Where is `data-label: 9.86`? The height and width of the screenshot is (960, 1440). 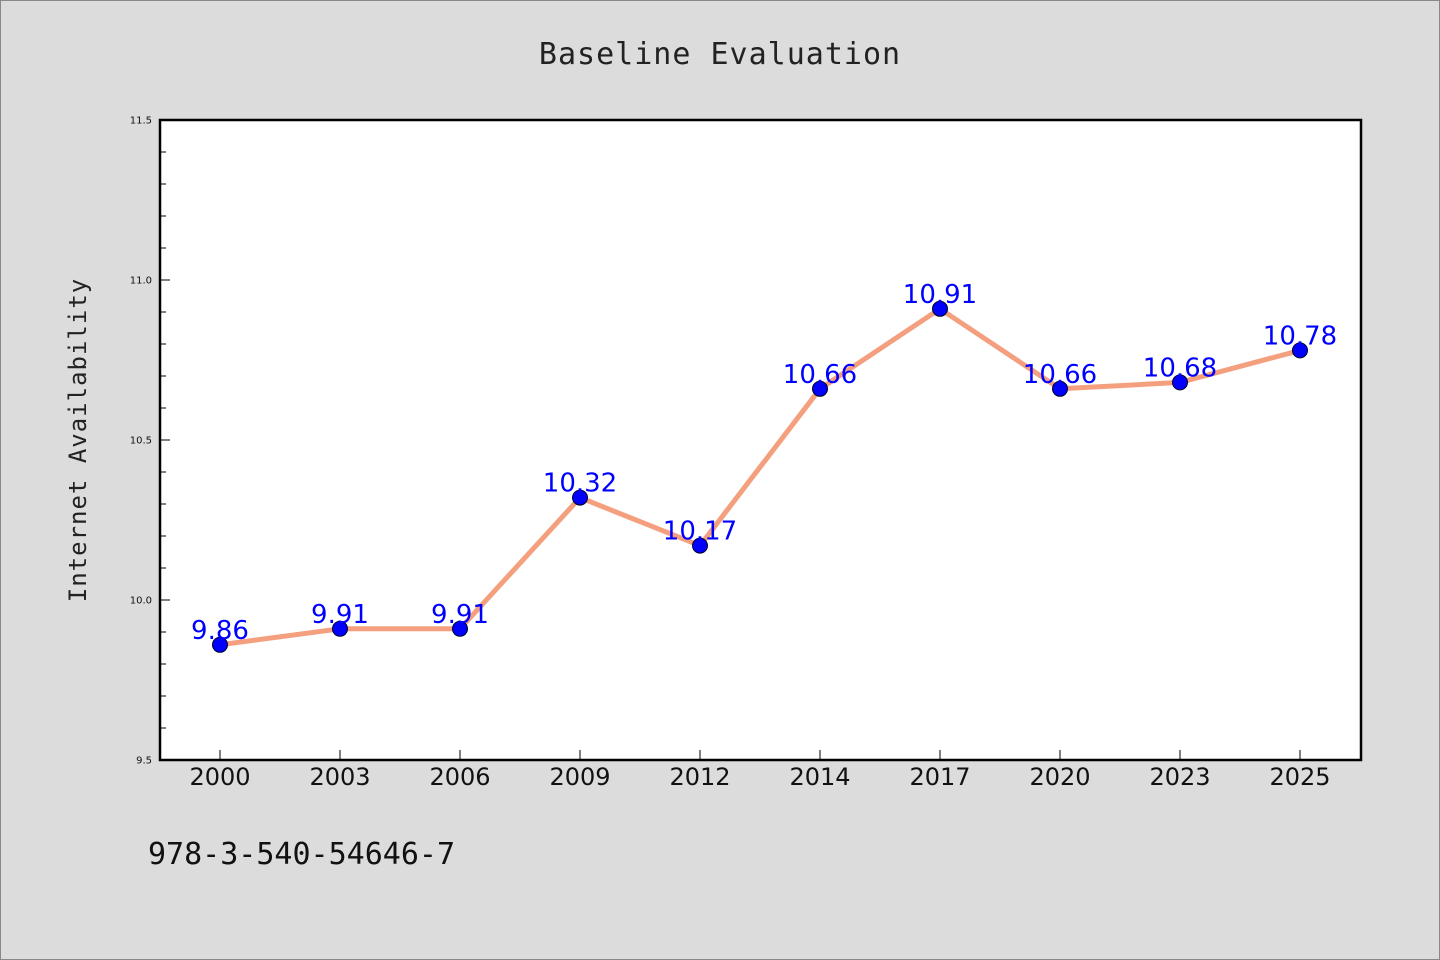 data-label: 9.86 is located at coordinates (220, 631).